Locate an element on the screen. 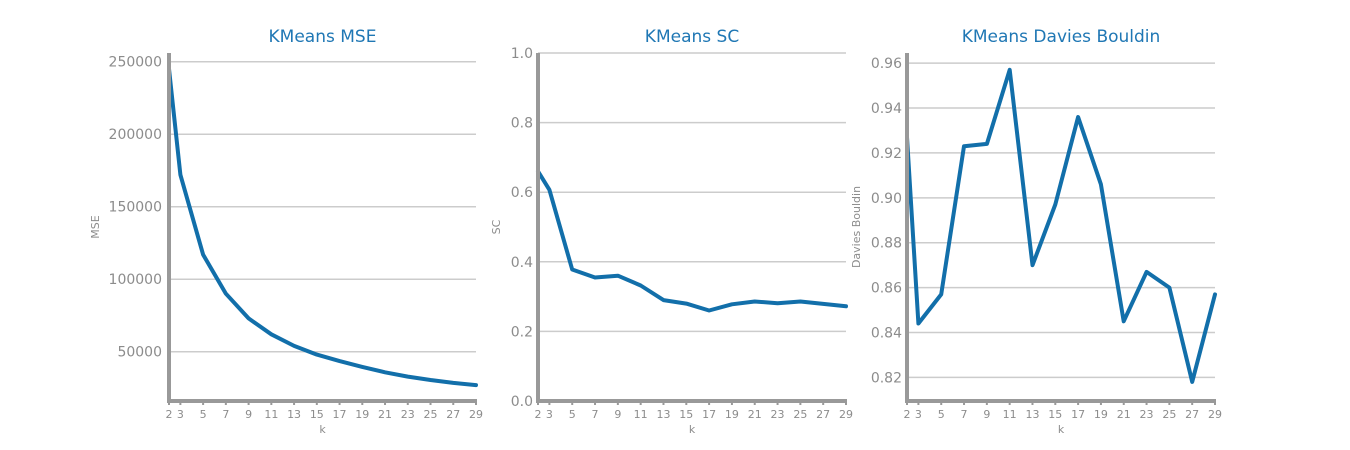 This screenshot has width=1350, height=450. y-tick-label: 250000 is located at coordinates (135, 63).